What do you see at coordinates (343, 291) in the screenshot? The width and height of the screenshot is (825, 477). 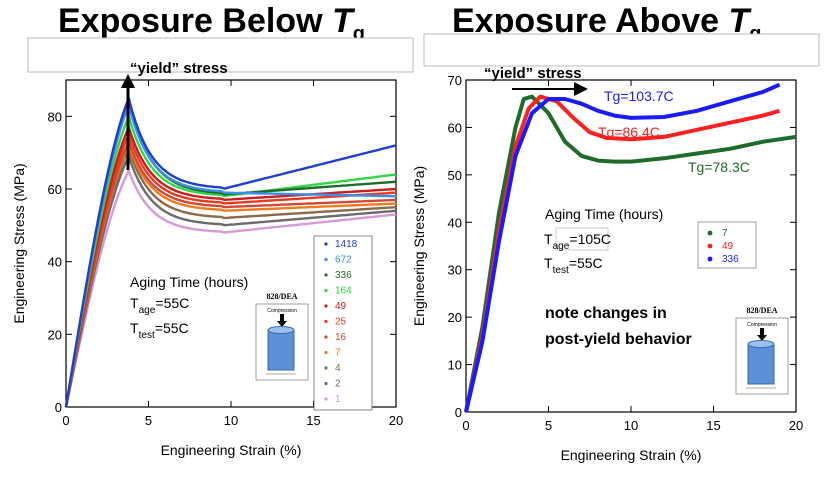 I see `legend-entry-164: 164` at bounding box center [343, 291].